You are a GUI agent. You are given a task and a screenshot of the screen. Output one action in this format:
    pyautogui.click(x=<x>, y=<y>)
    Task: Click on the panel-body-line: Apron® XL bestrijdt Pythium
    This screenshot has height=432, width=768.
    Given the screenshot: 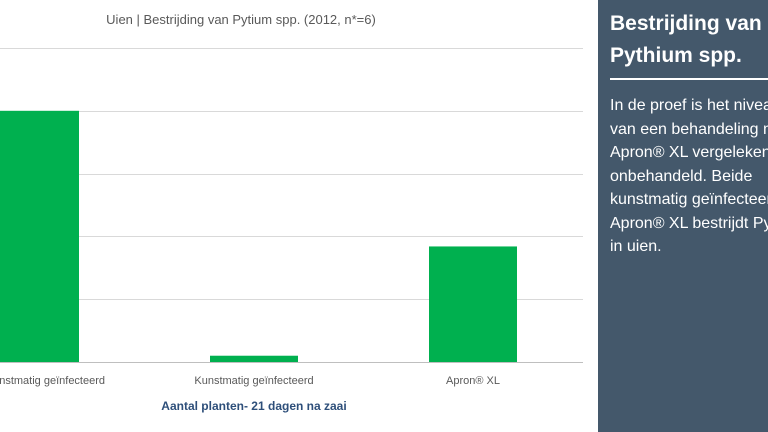 What is the action you would take?
    pyautogui.click(x=689, y=223)
    